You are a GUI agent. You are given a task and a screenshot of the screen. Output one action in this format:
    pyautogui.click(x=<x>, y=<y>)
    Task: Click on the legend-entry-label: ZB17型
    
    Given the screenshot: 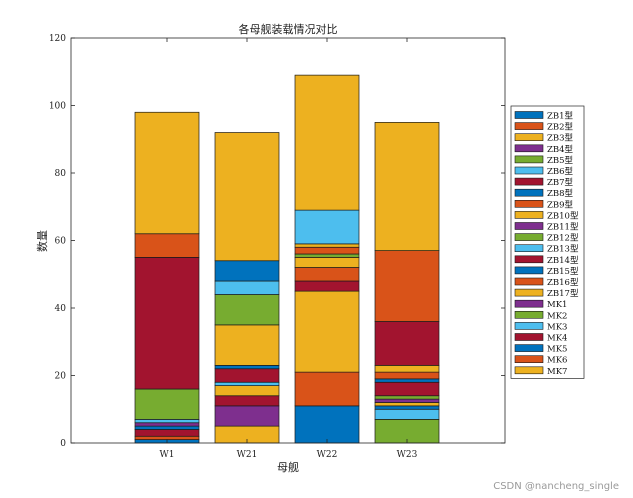 What is the action you would take?
    pyautogui.click(x=563, y=294)
    